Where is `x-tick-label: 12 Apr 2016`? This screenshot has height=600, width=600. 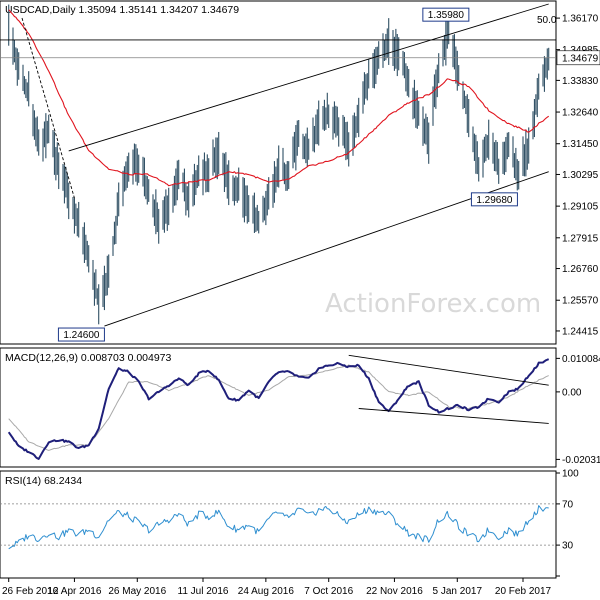
x-tick-label: 12 Apr 2016 is located at coordinates (74, 591).